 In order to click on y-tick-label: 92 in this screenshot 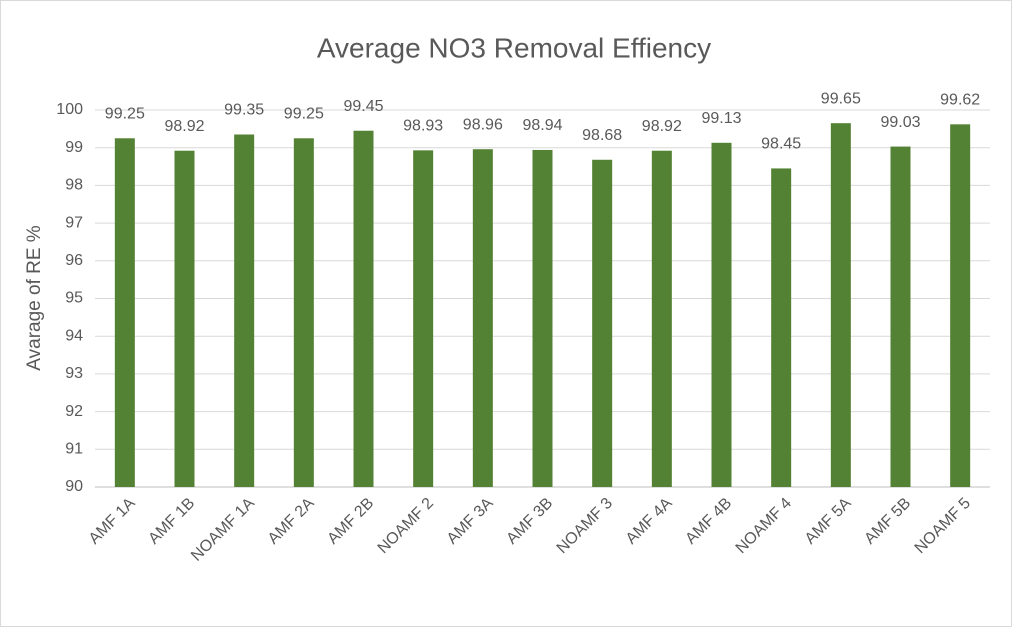, I will do `click(74, 411)`.